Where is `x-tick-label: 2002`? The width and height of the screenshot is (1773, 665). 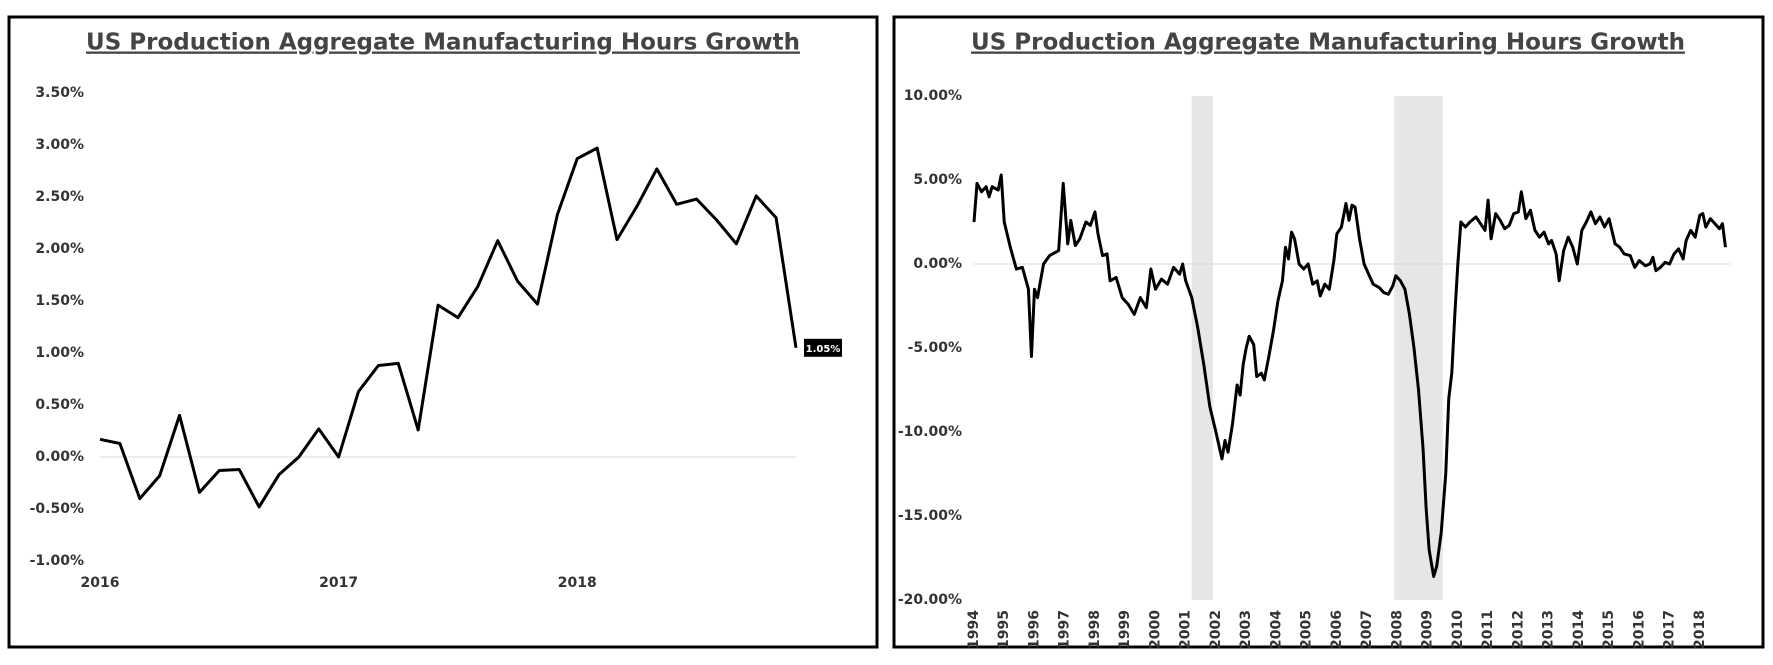
x-tick-label: 2002 is located at coordinates (1216, 629).